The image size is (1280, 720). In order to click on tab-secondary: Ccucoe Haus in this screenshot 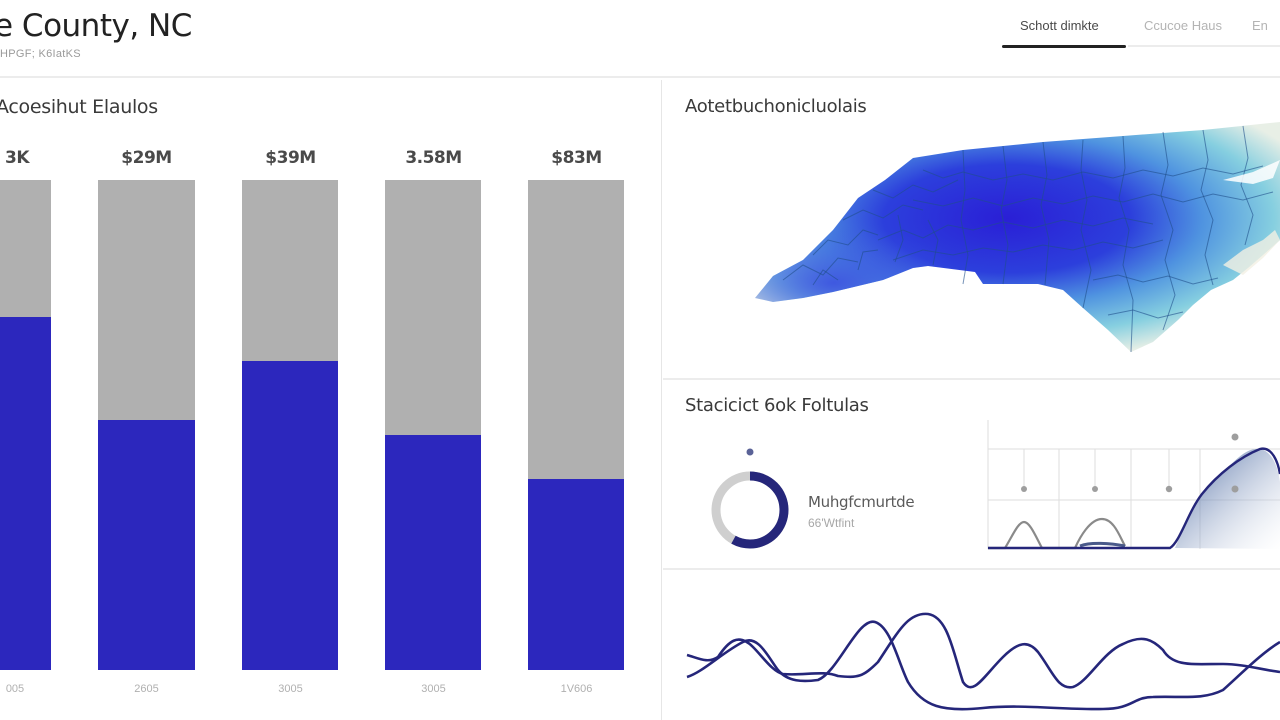, I will do `click(1183, 25)`.